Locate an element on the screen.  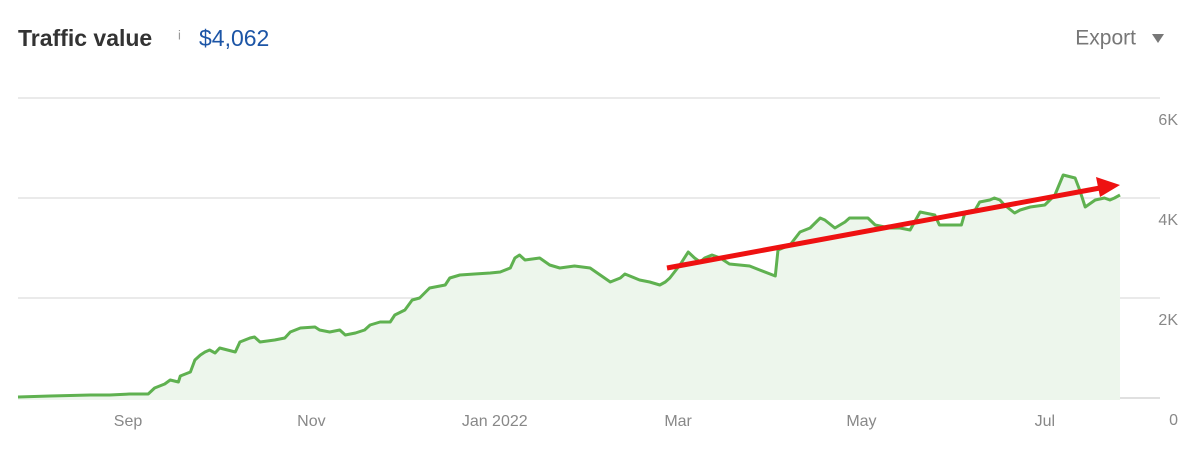
trend-arrow-shaft is located at coordinates (883, 228).